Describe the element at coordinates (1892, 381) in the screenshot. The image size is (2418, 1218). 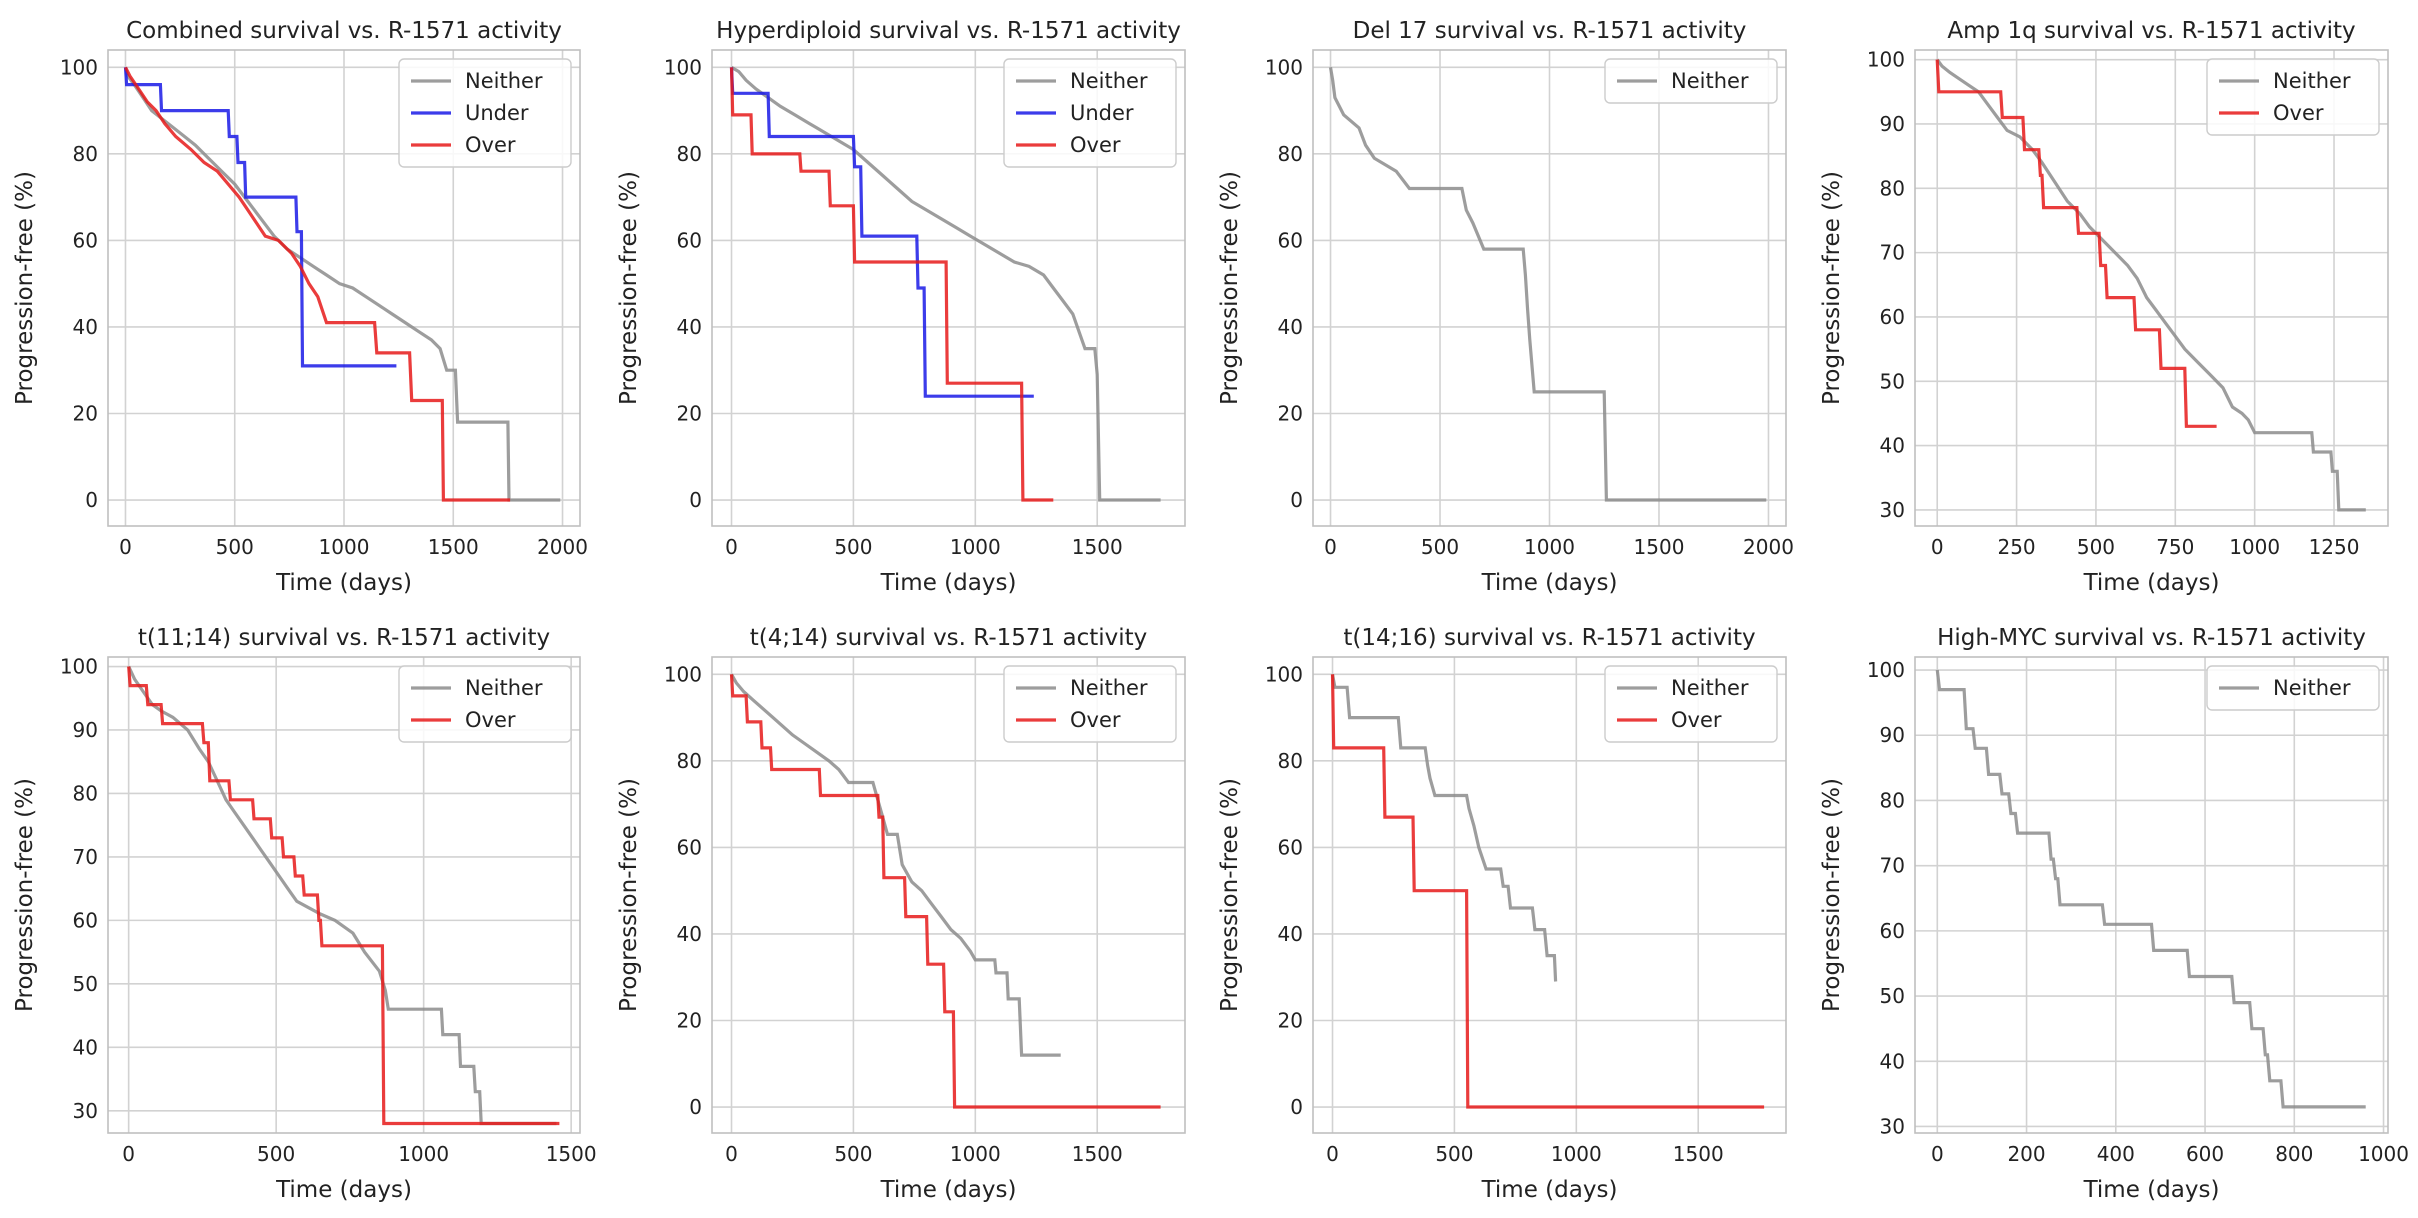
I see `y-tick-label: 50` at that location.